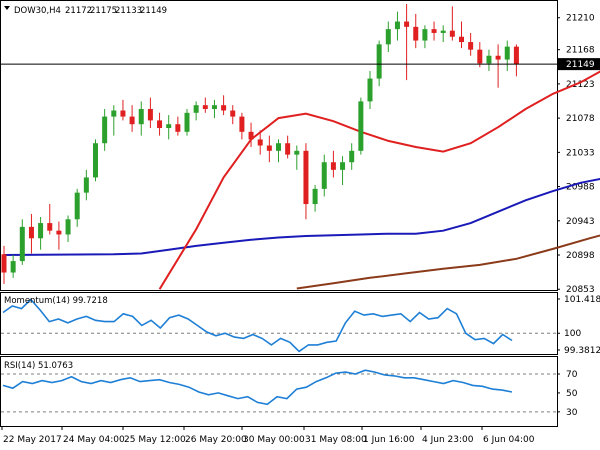 The height and width of the screenshot is (450, 600). Describe the element at coordinates (37, 11) in the screenshot. I see `chart-header-symbol: DOW30,H4` at that location.